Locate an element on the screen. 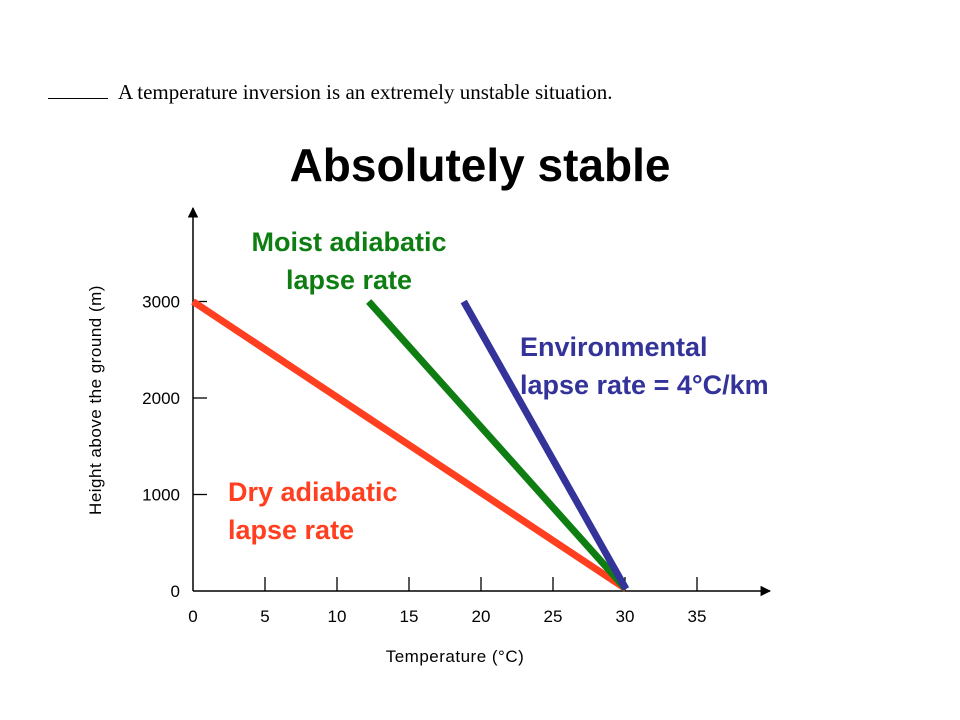  series-line-env is located at coordinates (545, 445).